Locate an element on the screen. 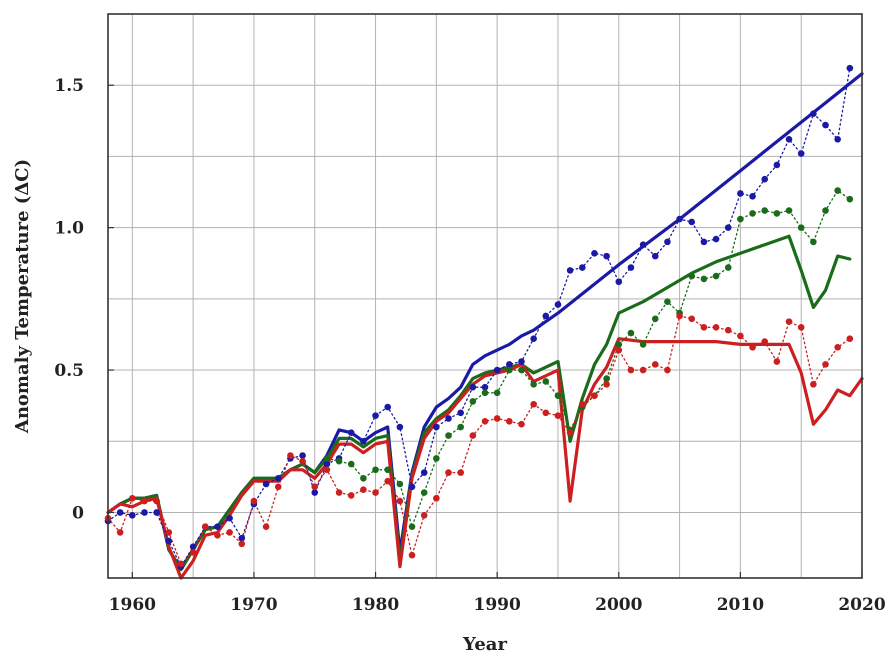  x-tick-label: 1980 is located at coordinates (375, 605).